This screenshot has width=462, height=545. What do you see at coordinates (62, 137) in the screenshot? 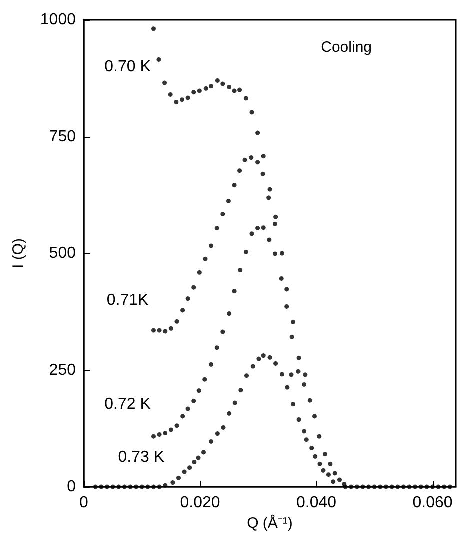
I see `y-tick-label: 750` at bounding box center [62, 137].